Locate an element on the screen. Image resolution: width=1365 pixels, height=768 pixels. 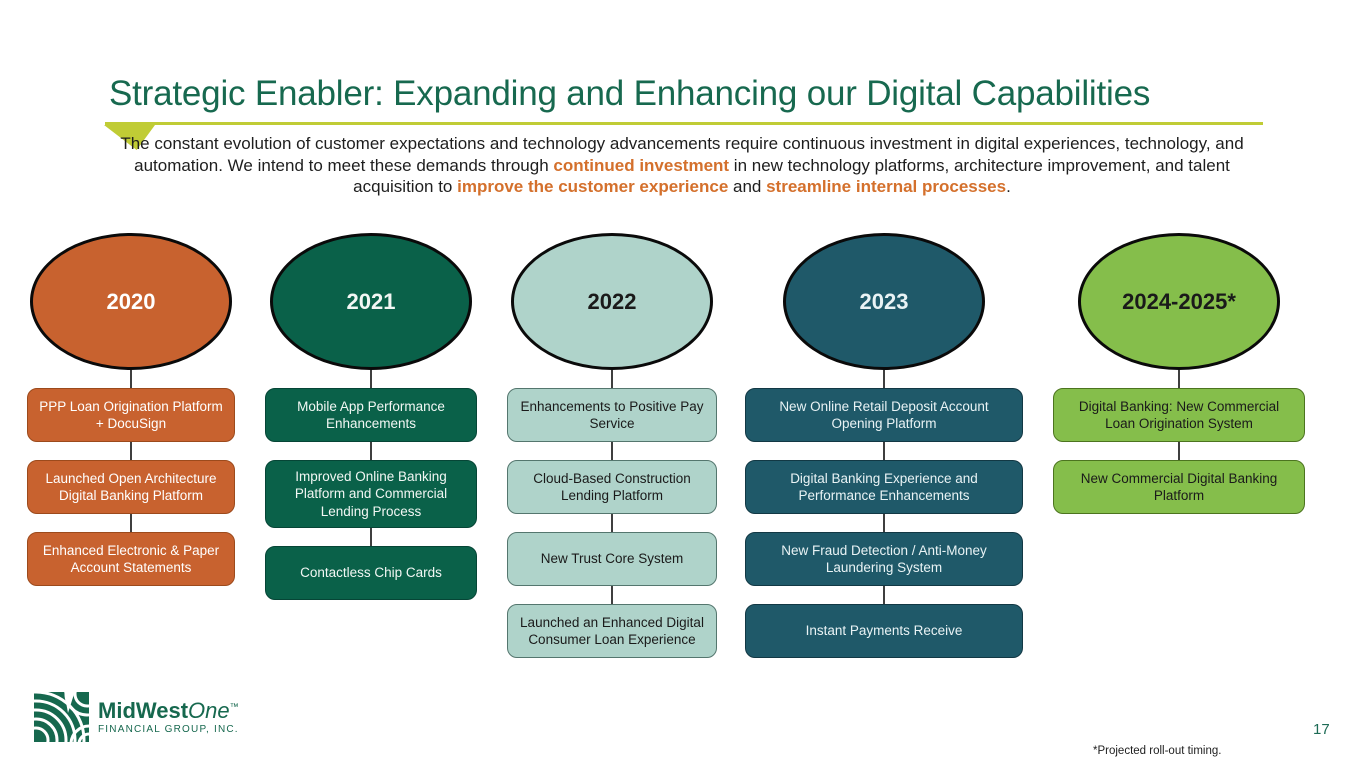
timeline-item-label: Enhancements to Positive Pay Service is located at coordinates (612, 414).